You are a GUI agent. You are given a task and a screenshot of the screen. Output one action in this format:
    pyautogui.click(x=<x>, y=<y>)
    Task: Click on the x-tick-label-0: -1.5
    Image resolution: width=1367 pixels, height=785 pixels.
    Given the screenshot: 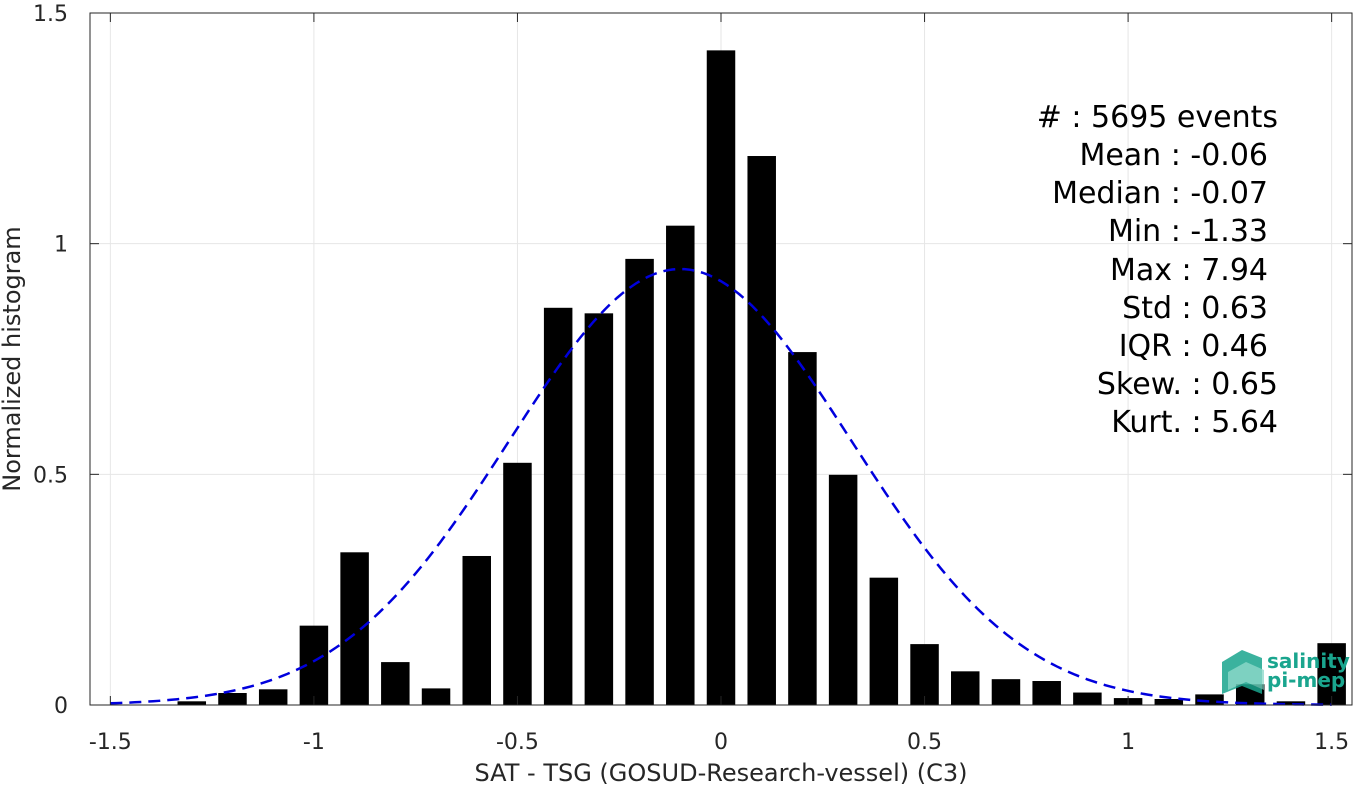 What is the action you would take?
    pyautogui.click(x=110, y=742)
    